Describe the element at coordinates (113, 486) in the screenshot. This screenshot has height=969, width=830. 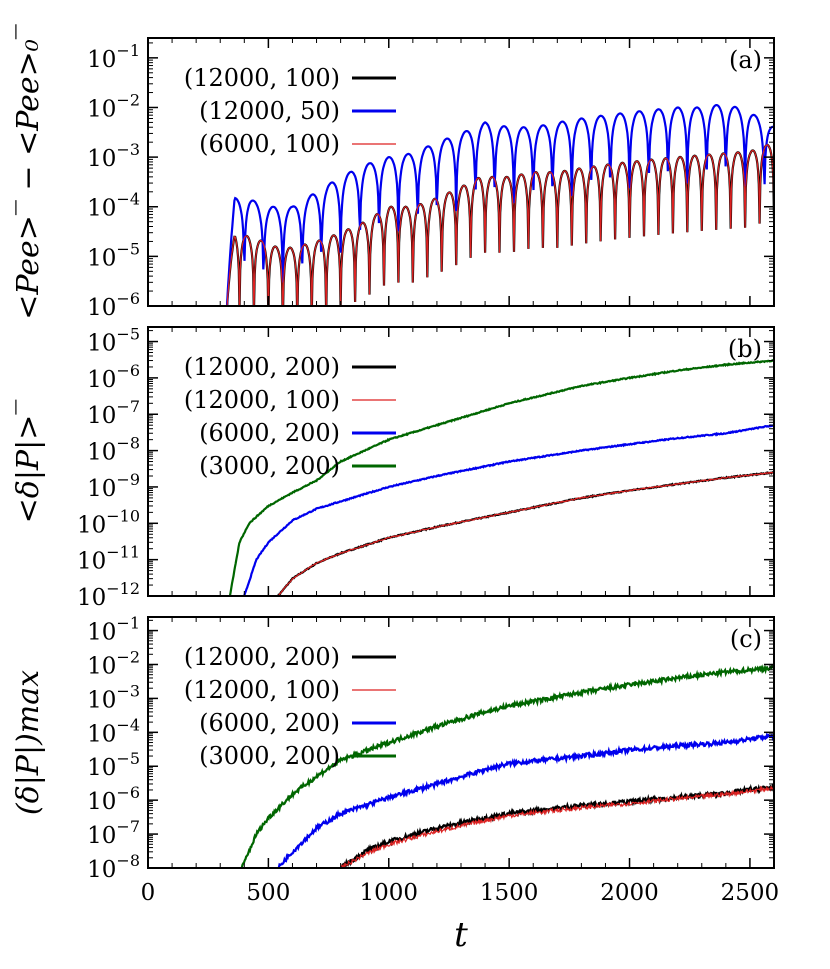
I see `y-tick-label: 10⁻⁹` at that location.